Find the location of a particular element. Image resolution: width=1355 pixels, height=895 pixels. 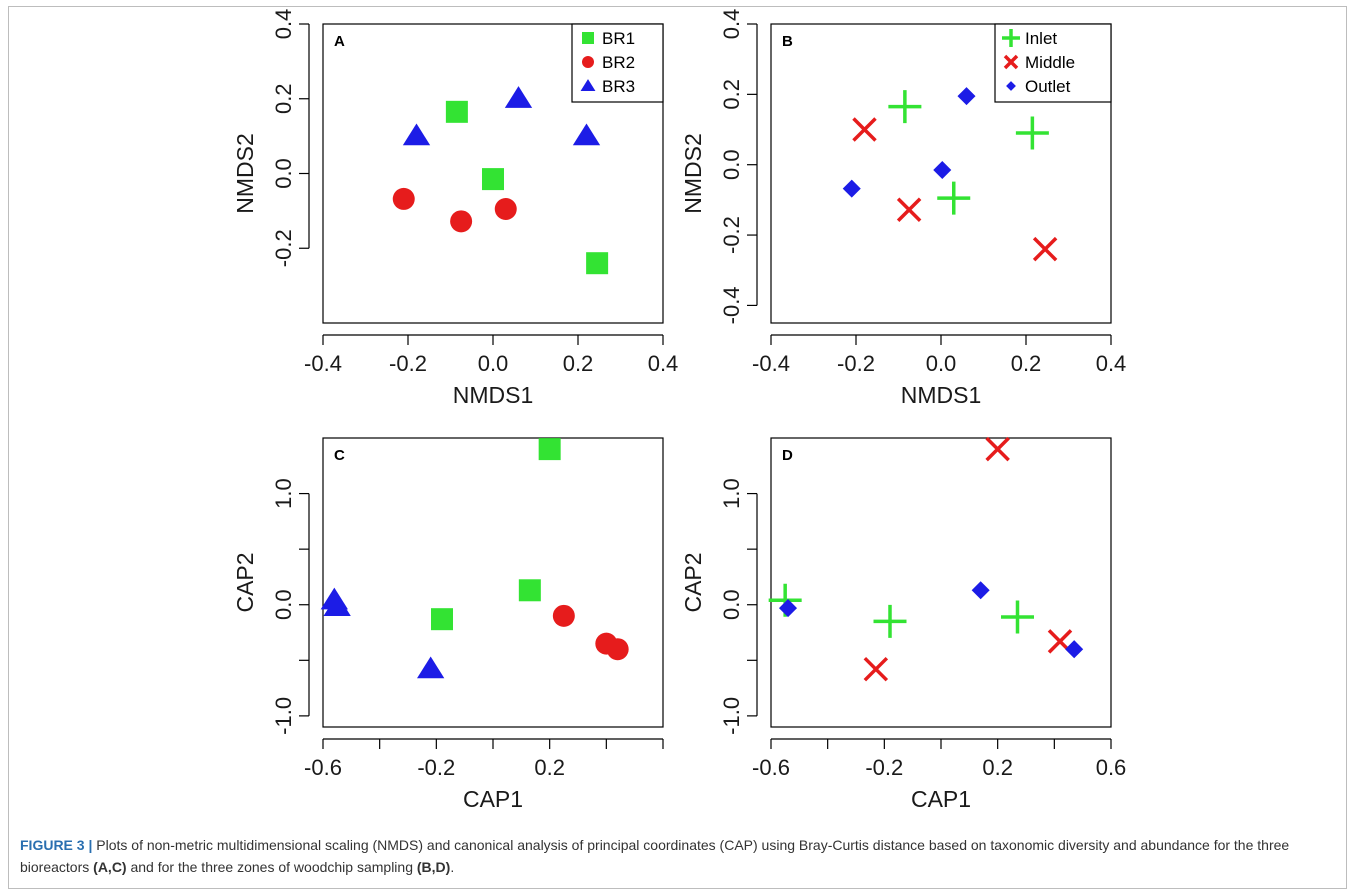

legend-marker-middle is located at coordinates (1011, 62).